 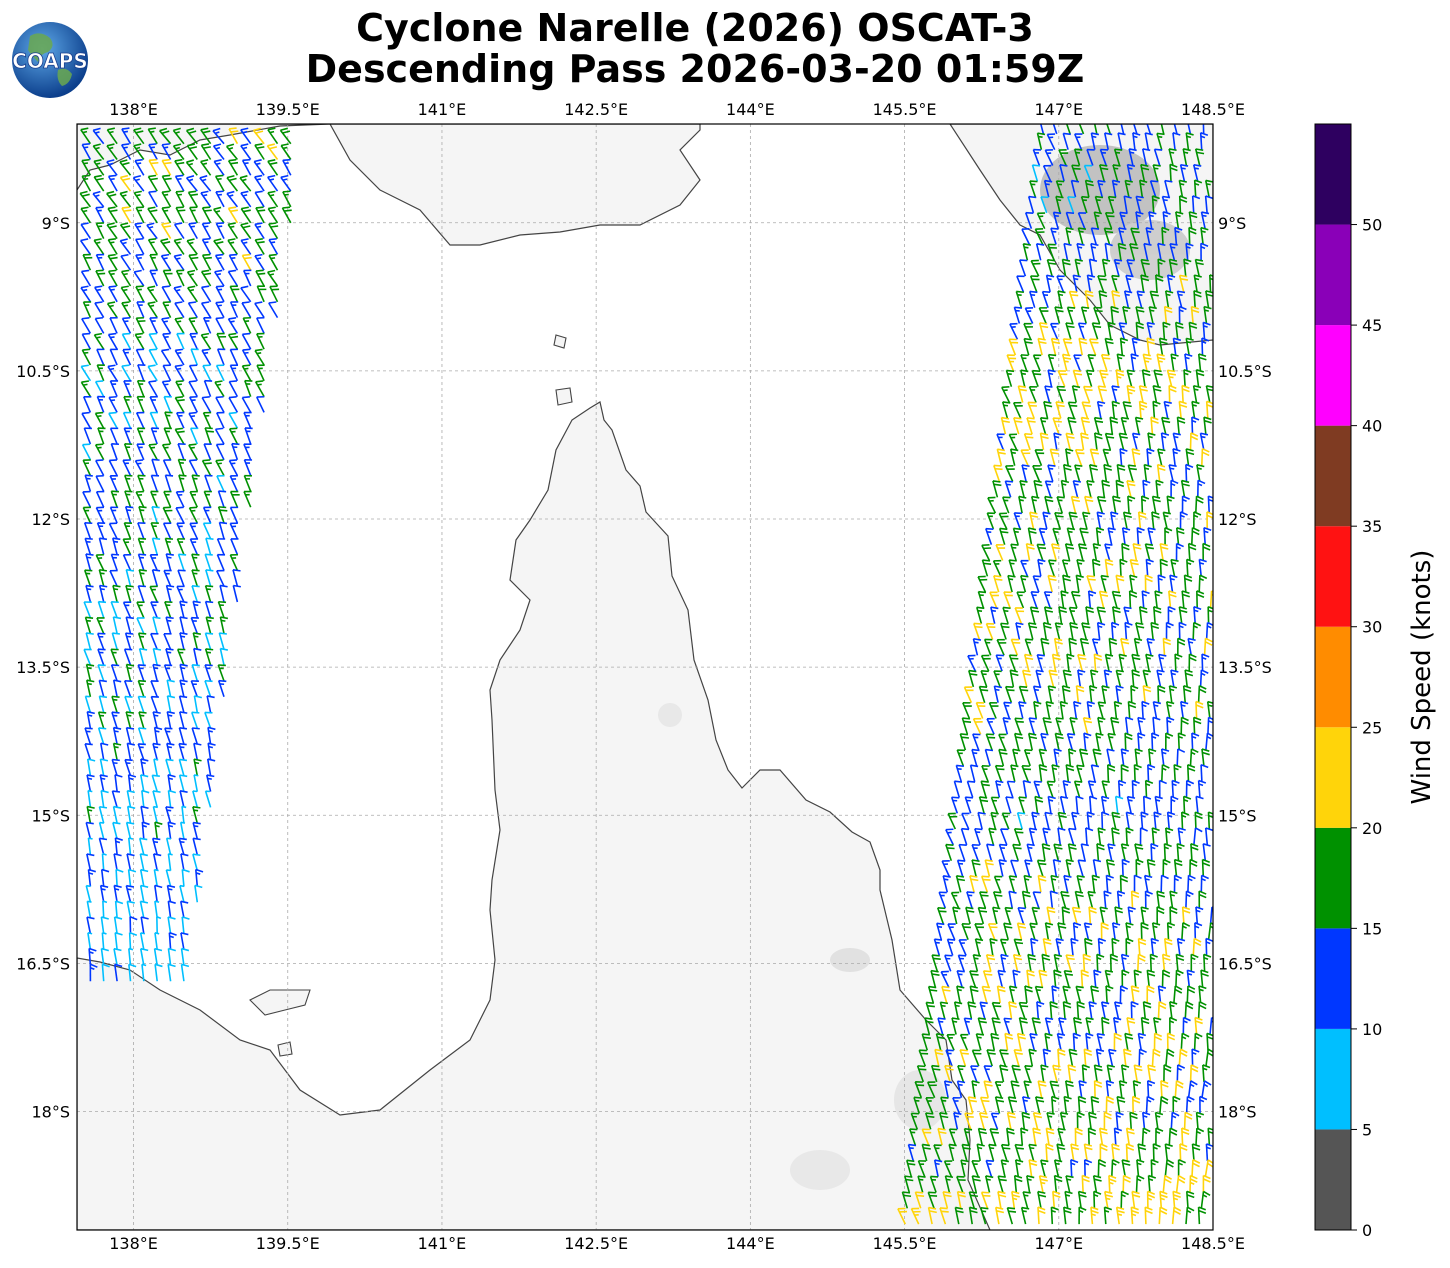 I want to click on colorbar-tick-label: 40, so click(x=1372, y=426).